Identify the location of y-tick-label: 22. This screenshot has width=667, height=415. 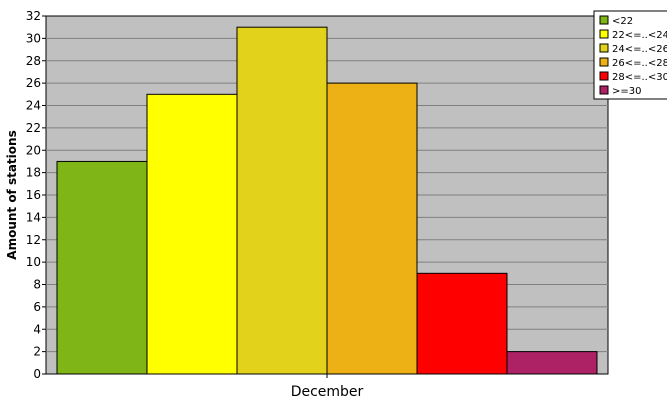
(33, 128).